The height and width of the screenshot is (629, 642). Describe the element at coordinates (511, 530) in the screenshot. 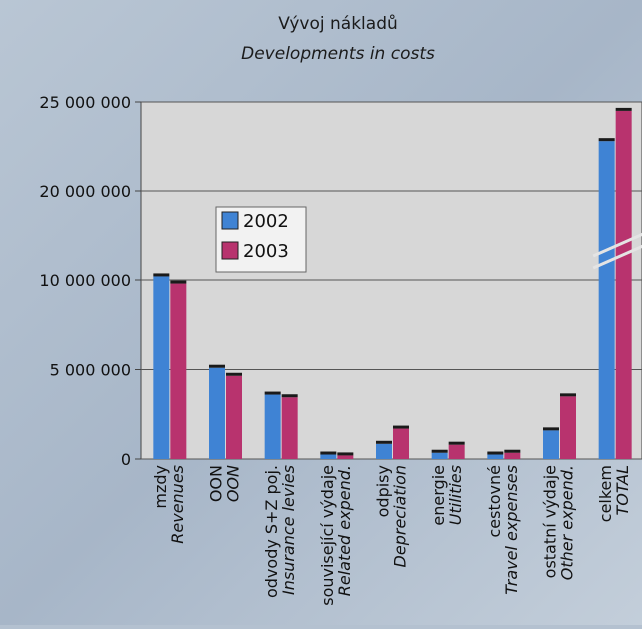

I see `x-label-en: Travel expenses` at that location.